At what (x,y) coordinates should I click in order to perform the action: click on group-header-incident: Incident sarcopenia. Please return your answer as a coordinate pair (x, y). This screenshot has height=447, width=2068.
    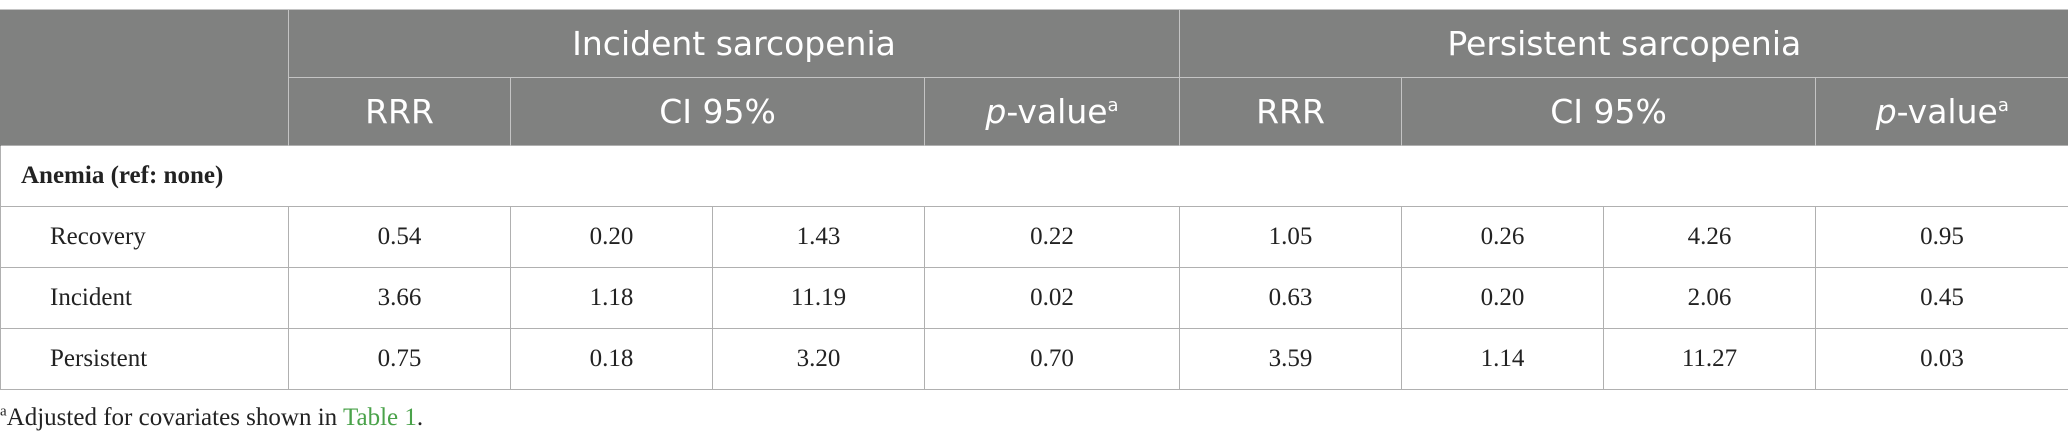
    Looking at the image, I should click on (733, 43).